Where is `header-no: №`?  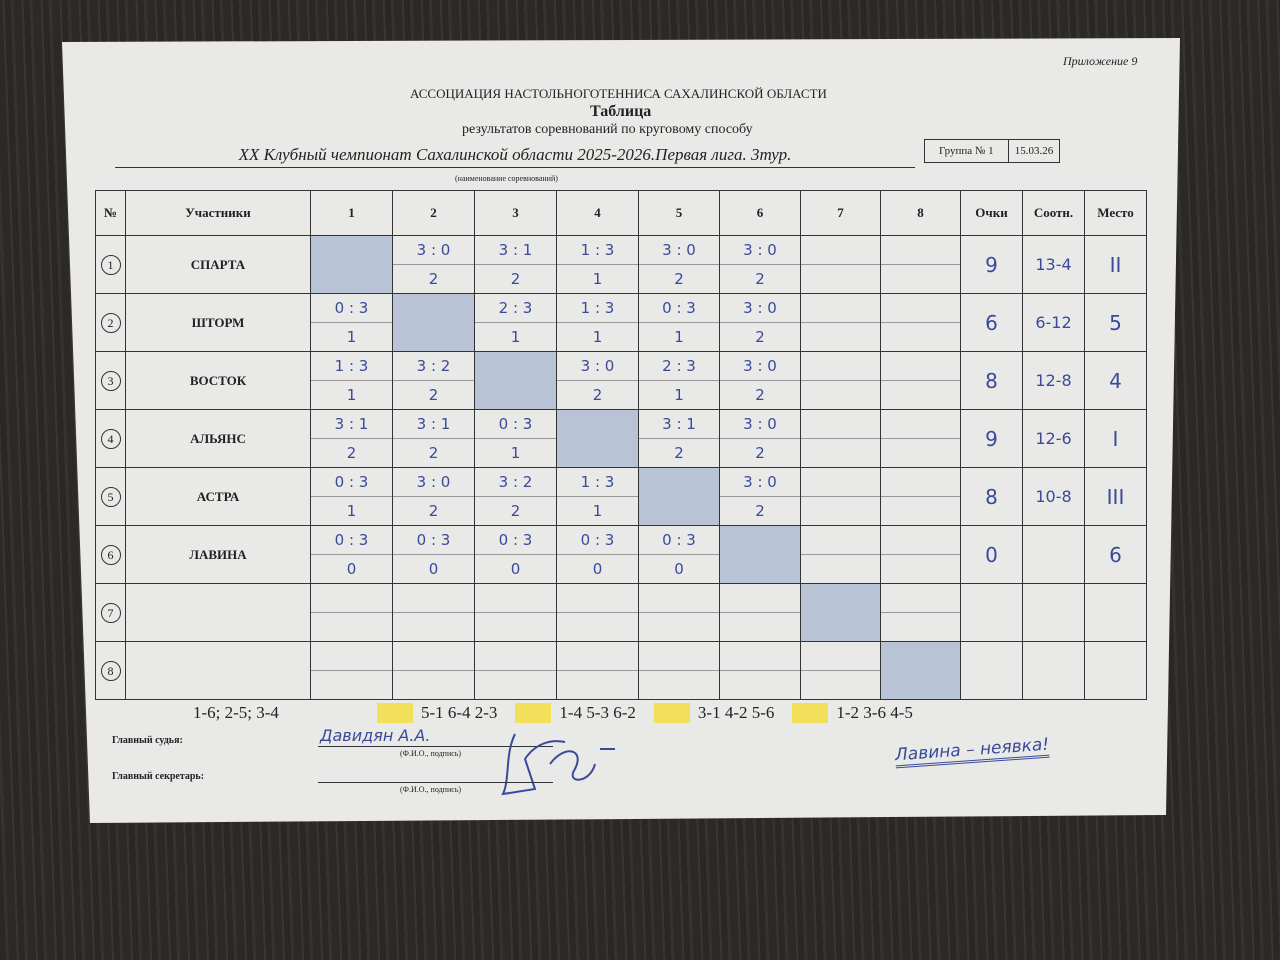 header-no: № is located at coordinates (110, 213).